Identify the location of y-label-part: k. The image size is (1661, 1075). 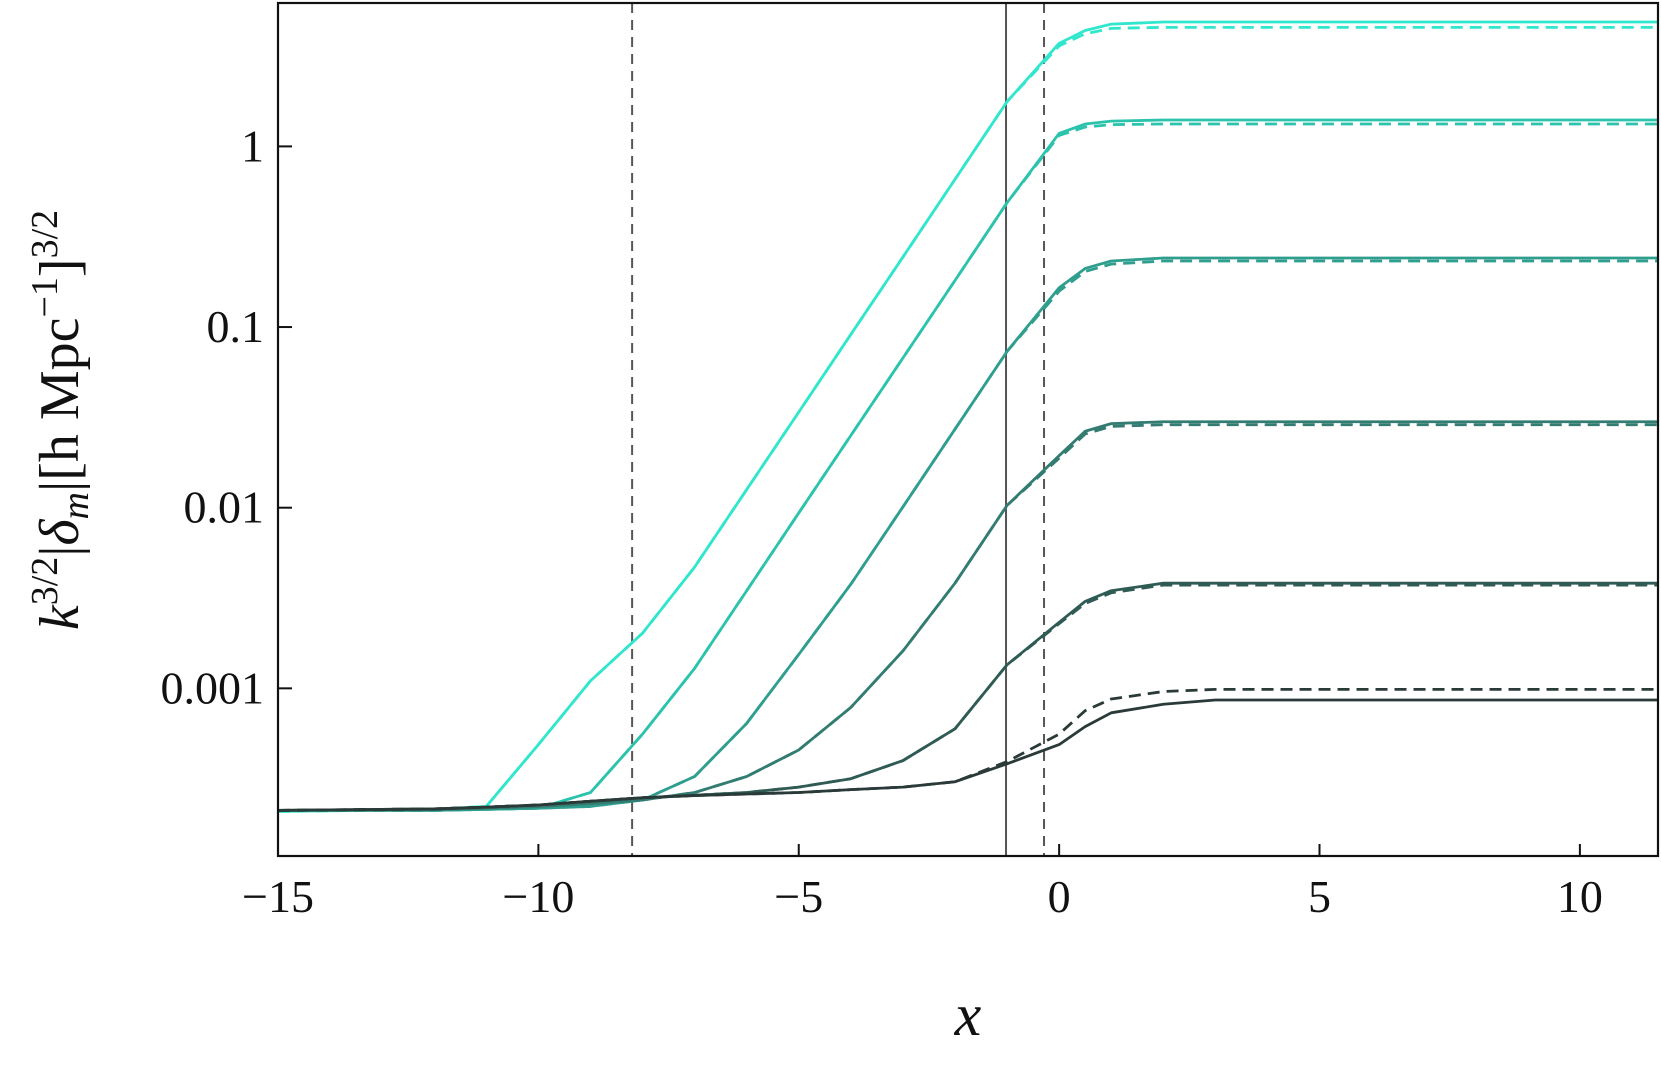
(60, 617).